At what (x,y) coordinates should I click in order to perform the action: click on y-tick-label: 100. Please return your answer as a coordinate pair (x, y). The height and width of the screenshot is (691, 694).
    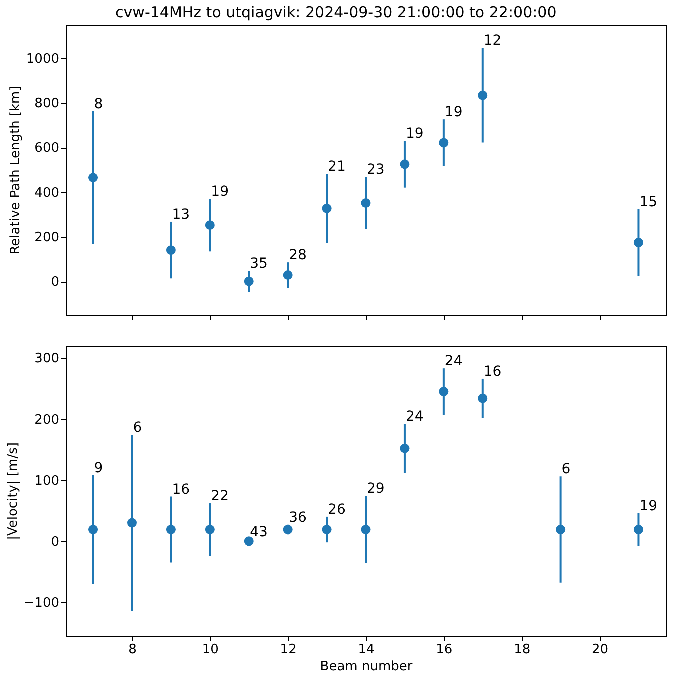
    Looking at the image, I should click on (47, 481).